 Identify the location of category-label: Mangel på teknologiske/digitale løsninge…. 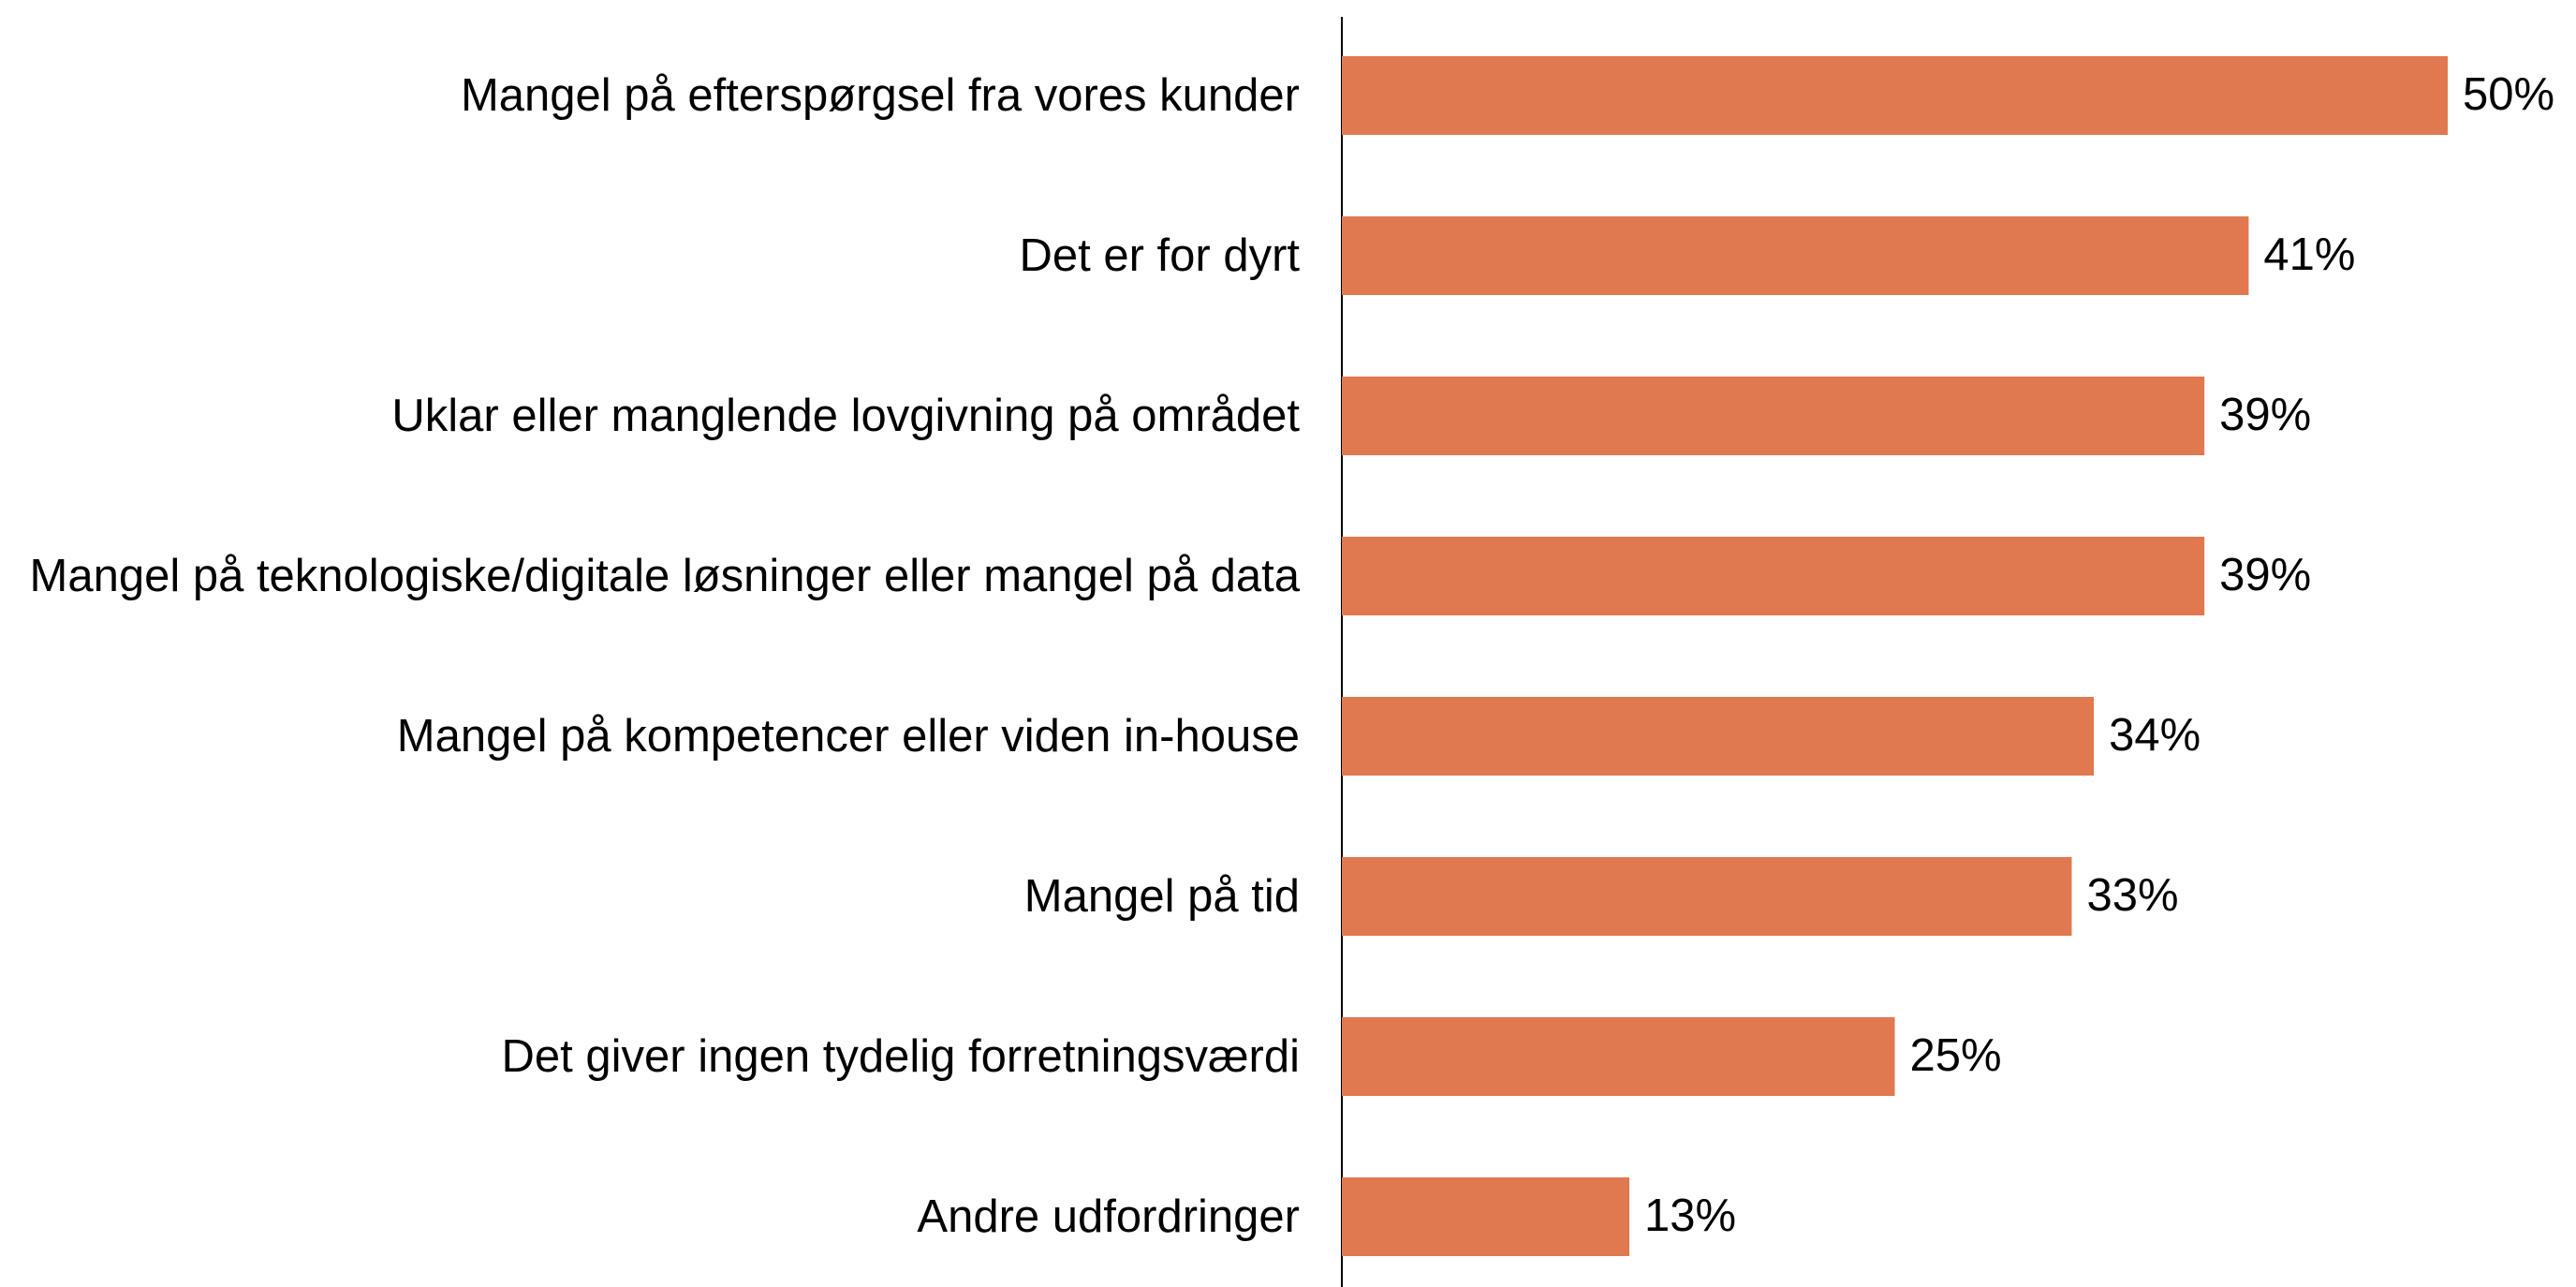
(665, 576).